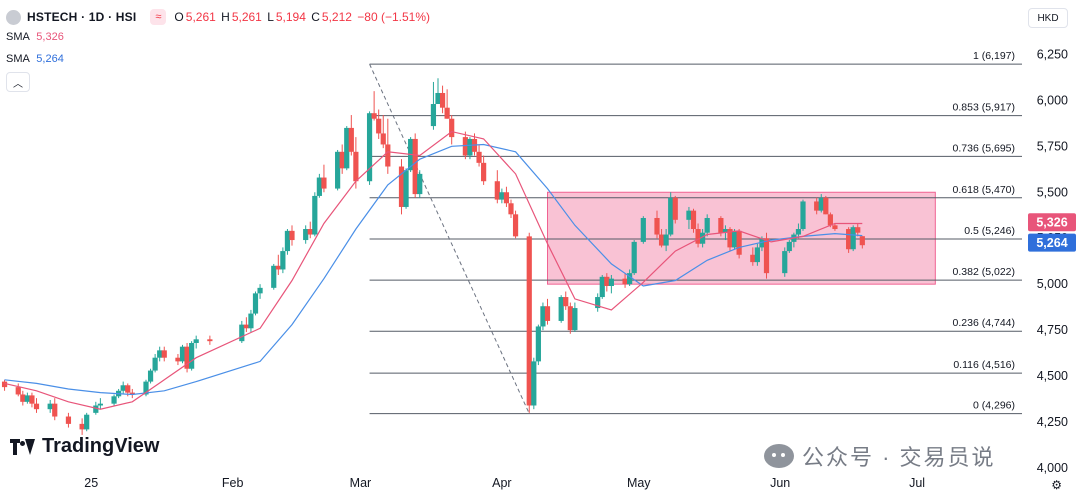 This screenshot has width=1080, height=498. I want to click on symbol-logo, so click(13, 17).